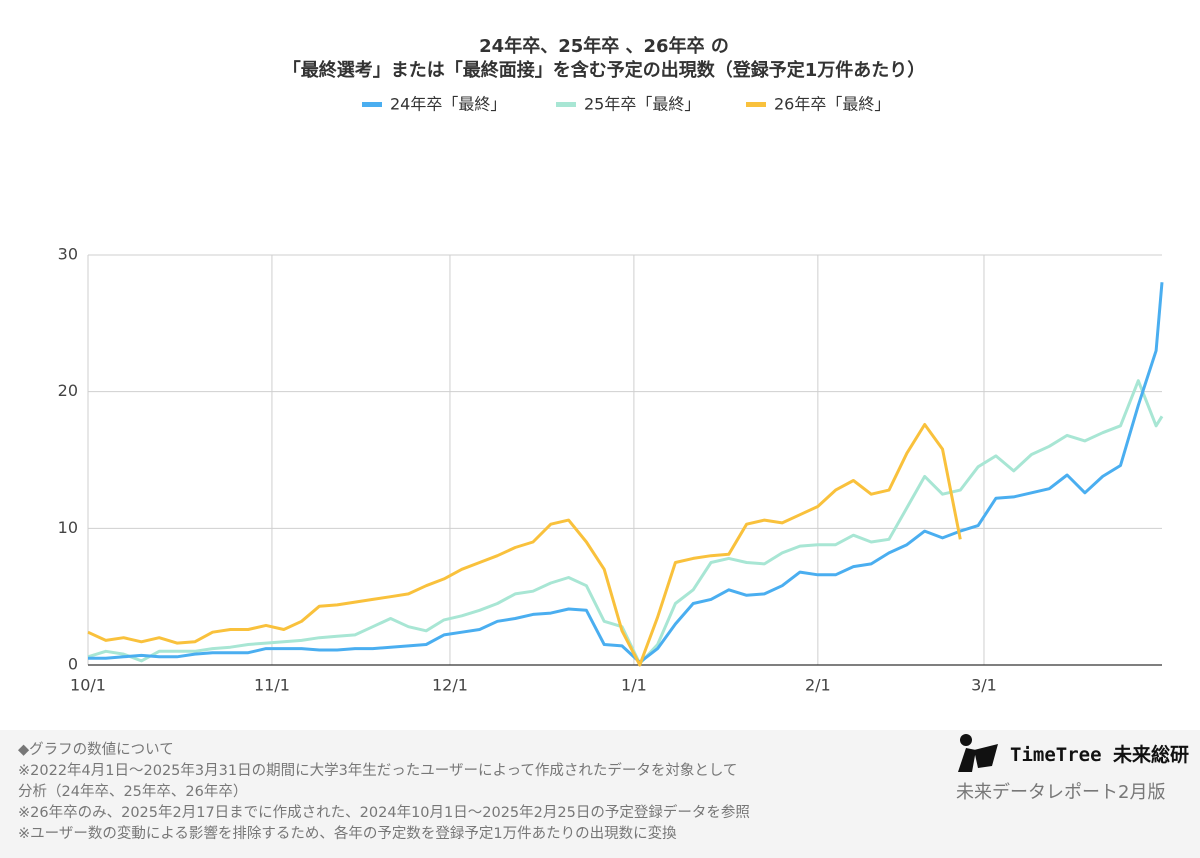 Image resolution: width=1200 pixels, height=858 pixels. I want to click on y-tick-label: 20, so click(68, 390).